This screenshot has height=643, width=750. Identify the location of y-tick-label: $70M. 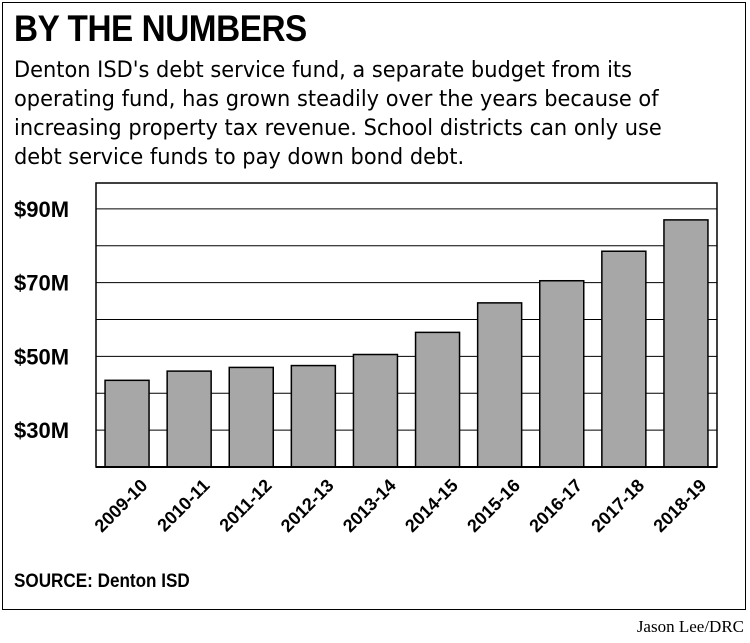
(41, 283).